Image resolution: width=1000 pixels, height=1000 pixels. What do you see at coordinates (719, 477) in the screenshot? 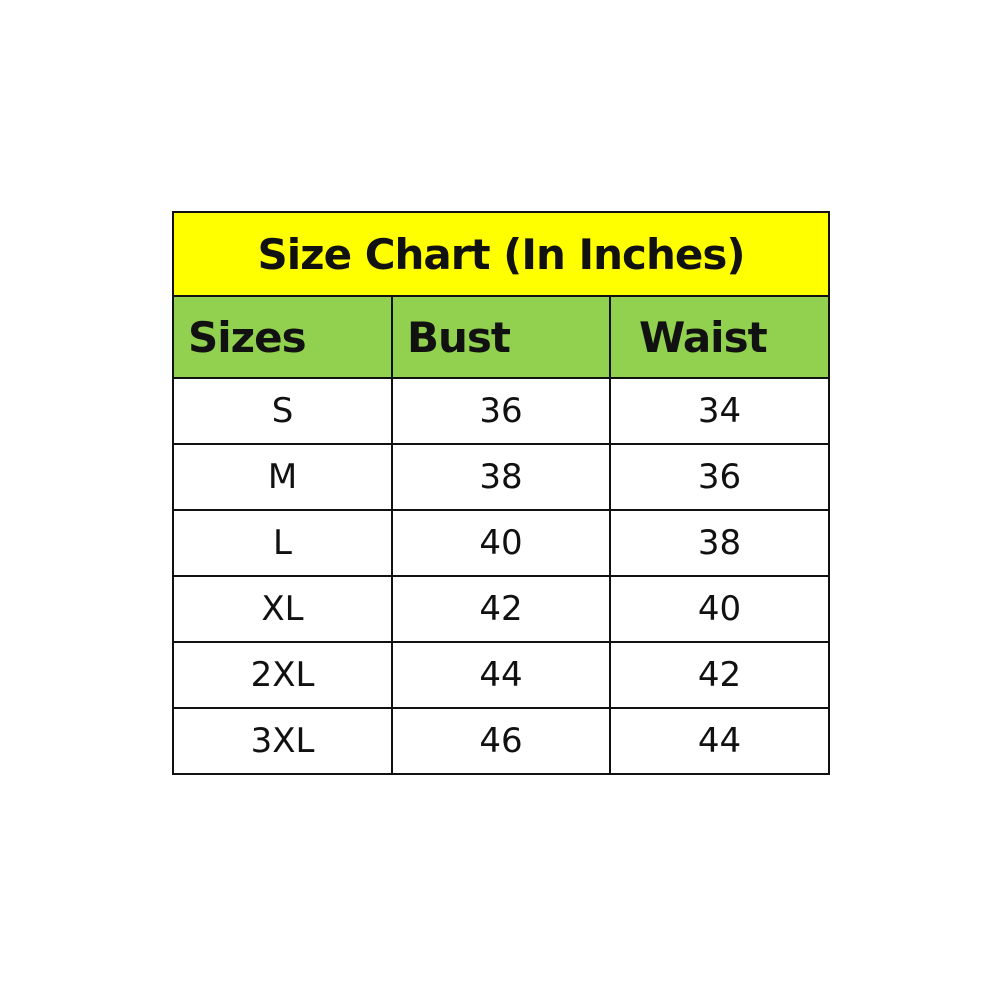
I see `waist-cell: 36` at bounding box center [719, 477].